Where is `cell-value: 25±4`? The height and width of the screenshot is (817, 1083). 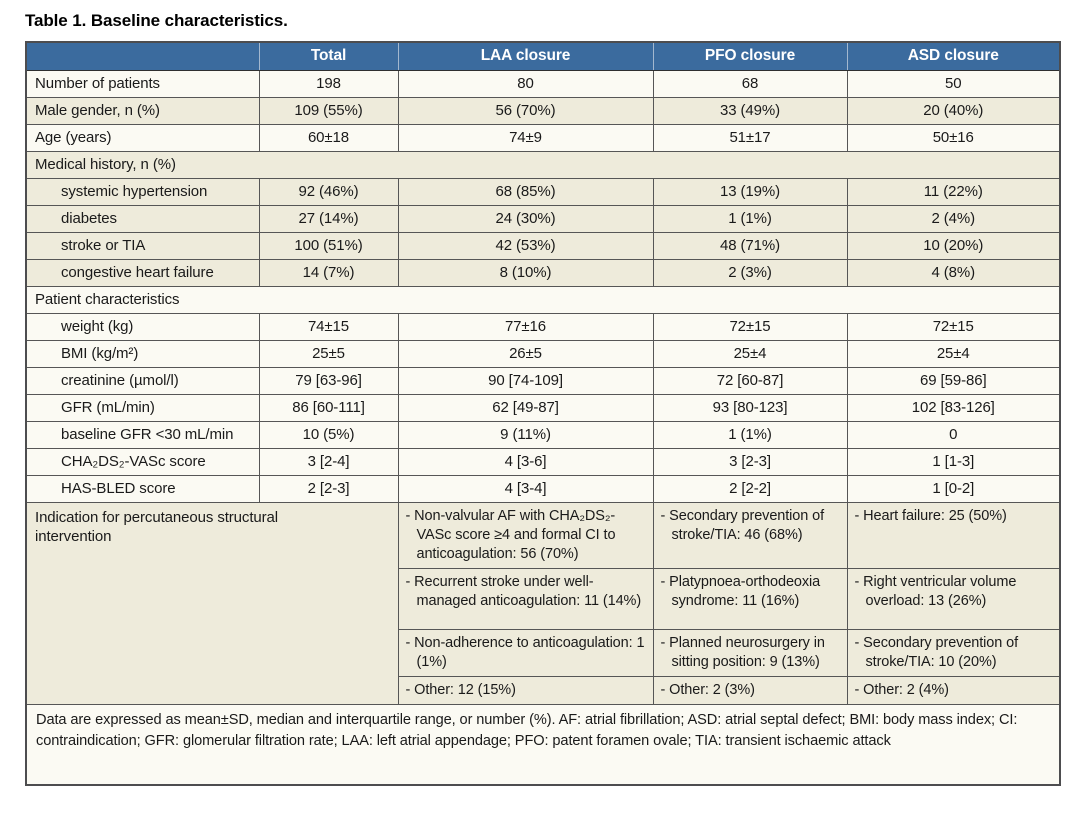
cell-value: 25±4 is located at coordinates (953, 353).